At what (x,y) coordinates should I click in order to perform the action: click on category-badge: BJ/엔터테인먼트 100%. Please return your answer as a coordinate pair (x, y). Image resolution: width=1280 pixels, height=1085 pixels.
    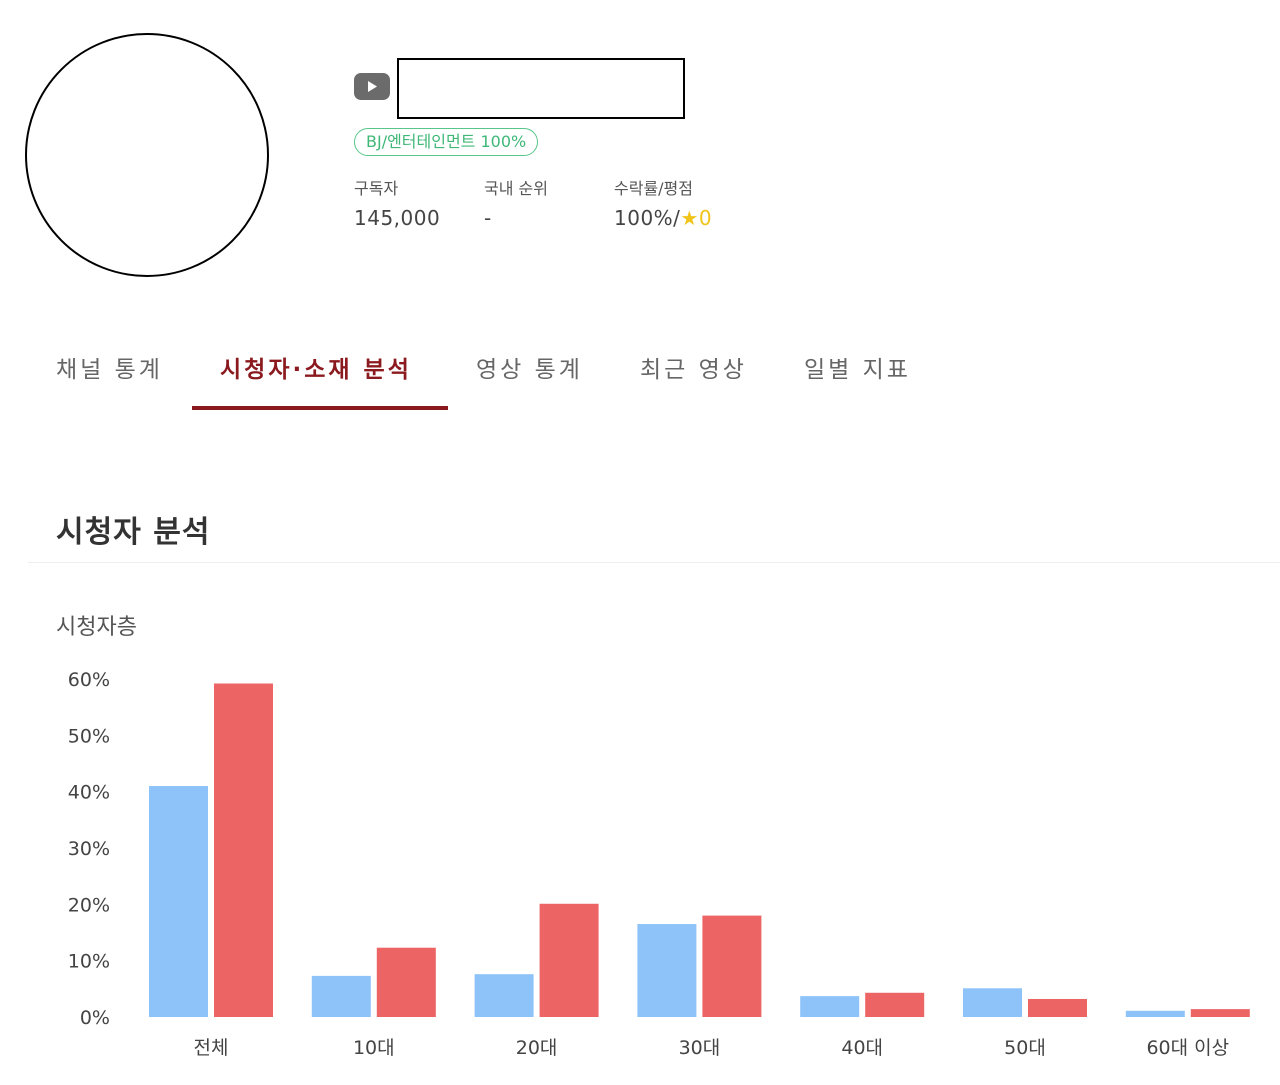
    Looking at the image, I should click on (446, 142).